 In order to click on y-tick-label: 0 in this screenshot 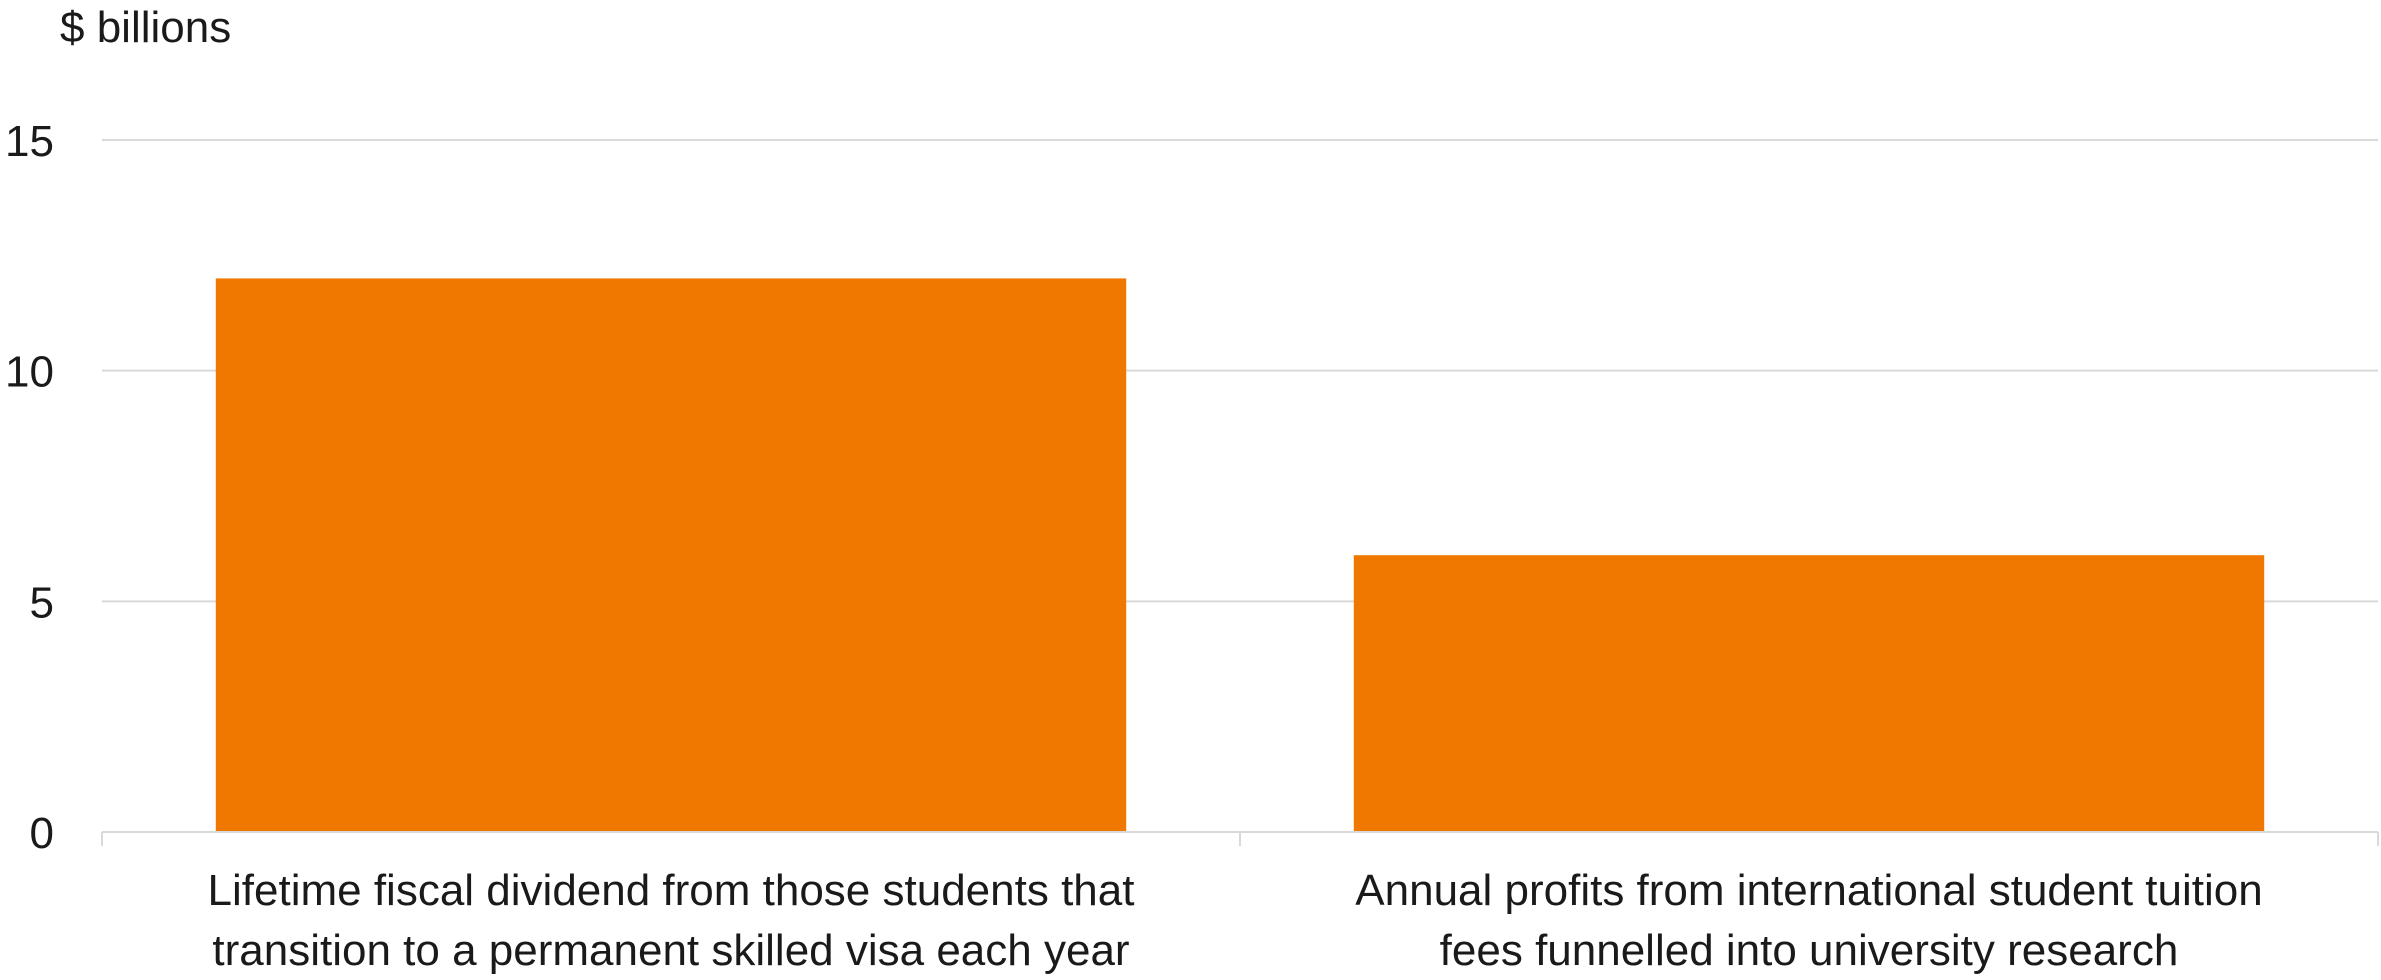, I will do `click(42, 833)`.